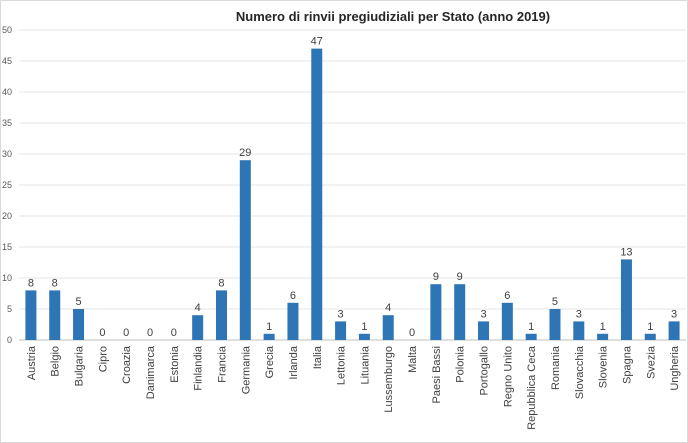 Image resolution: width=688 pixels, height=443 pixels. I want to click on category-label: Belgio, so click(56, 361).